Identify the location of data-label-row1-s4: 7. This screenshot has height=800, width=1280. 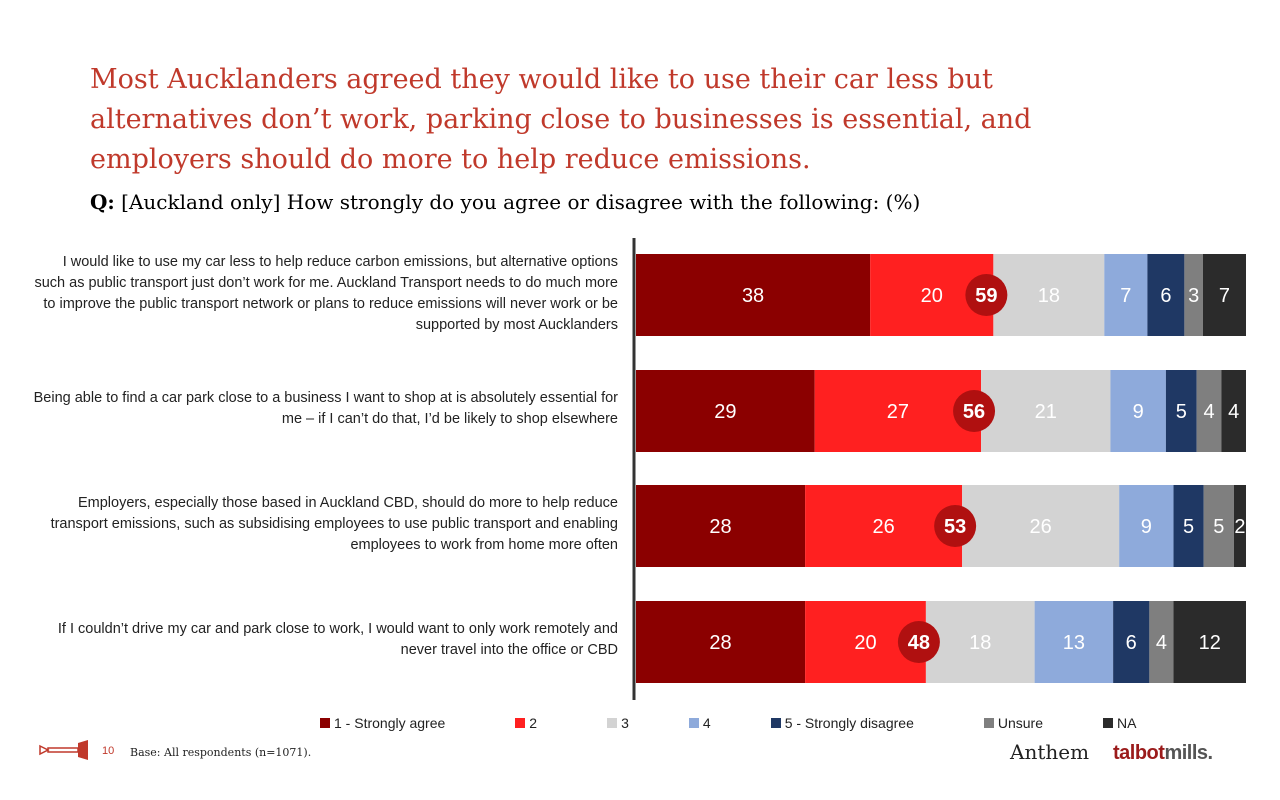
(1125, 296).